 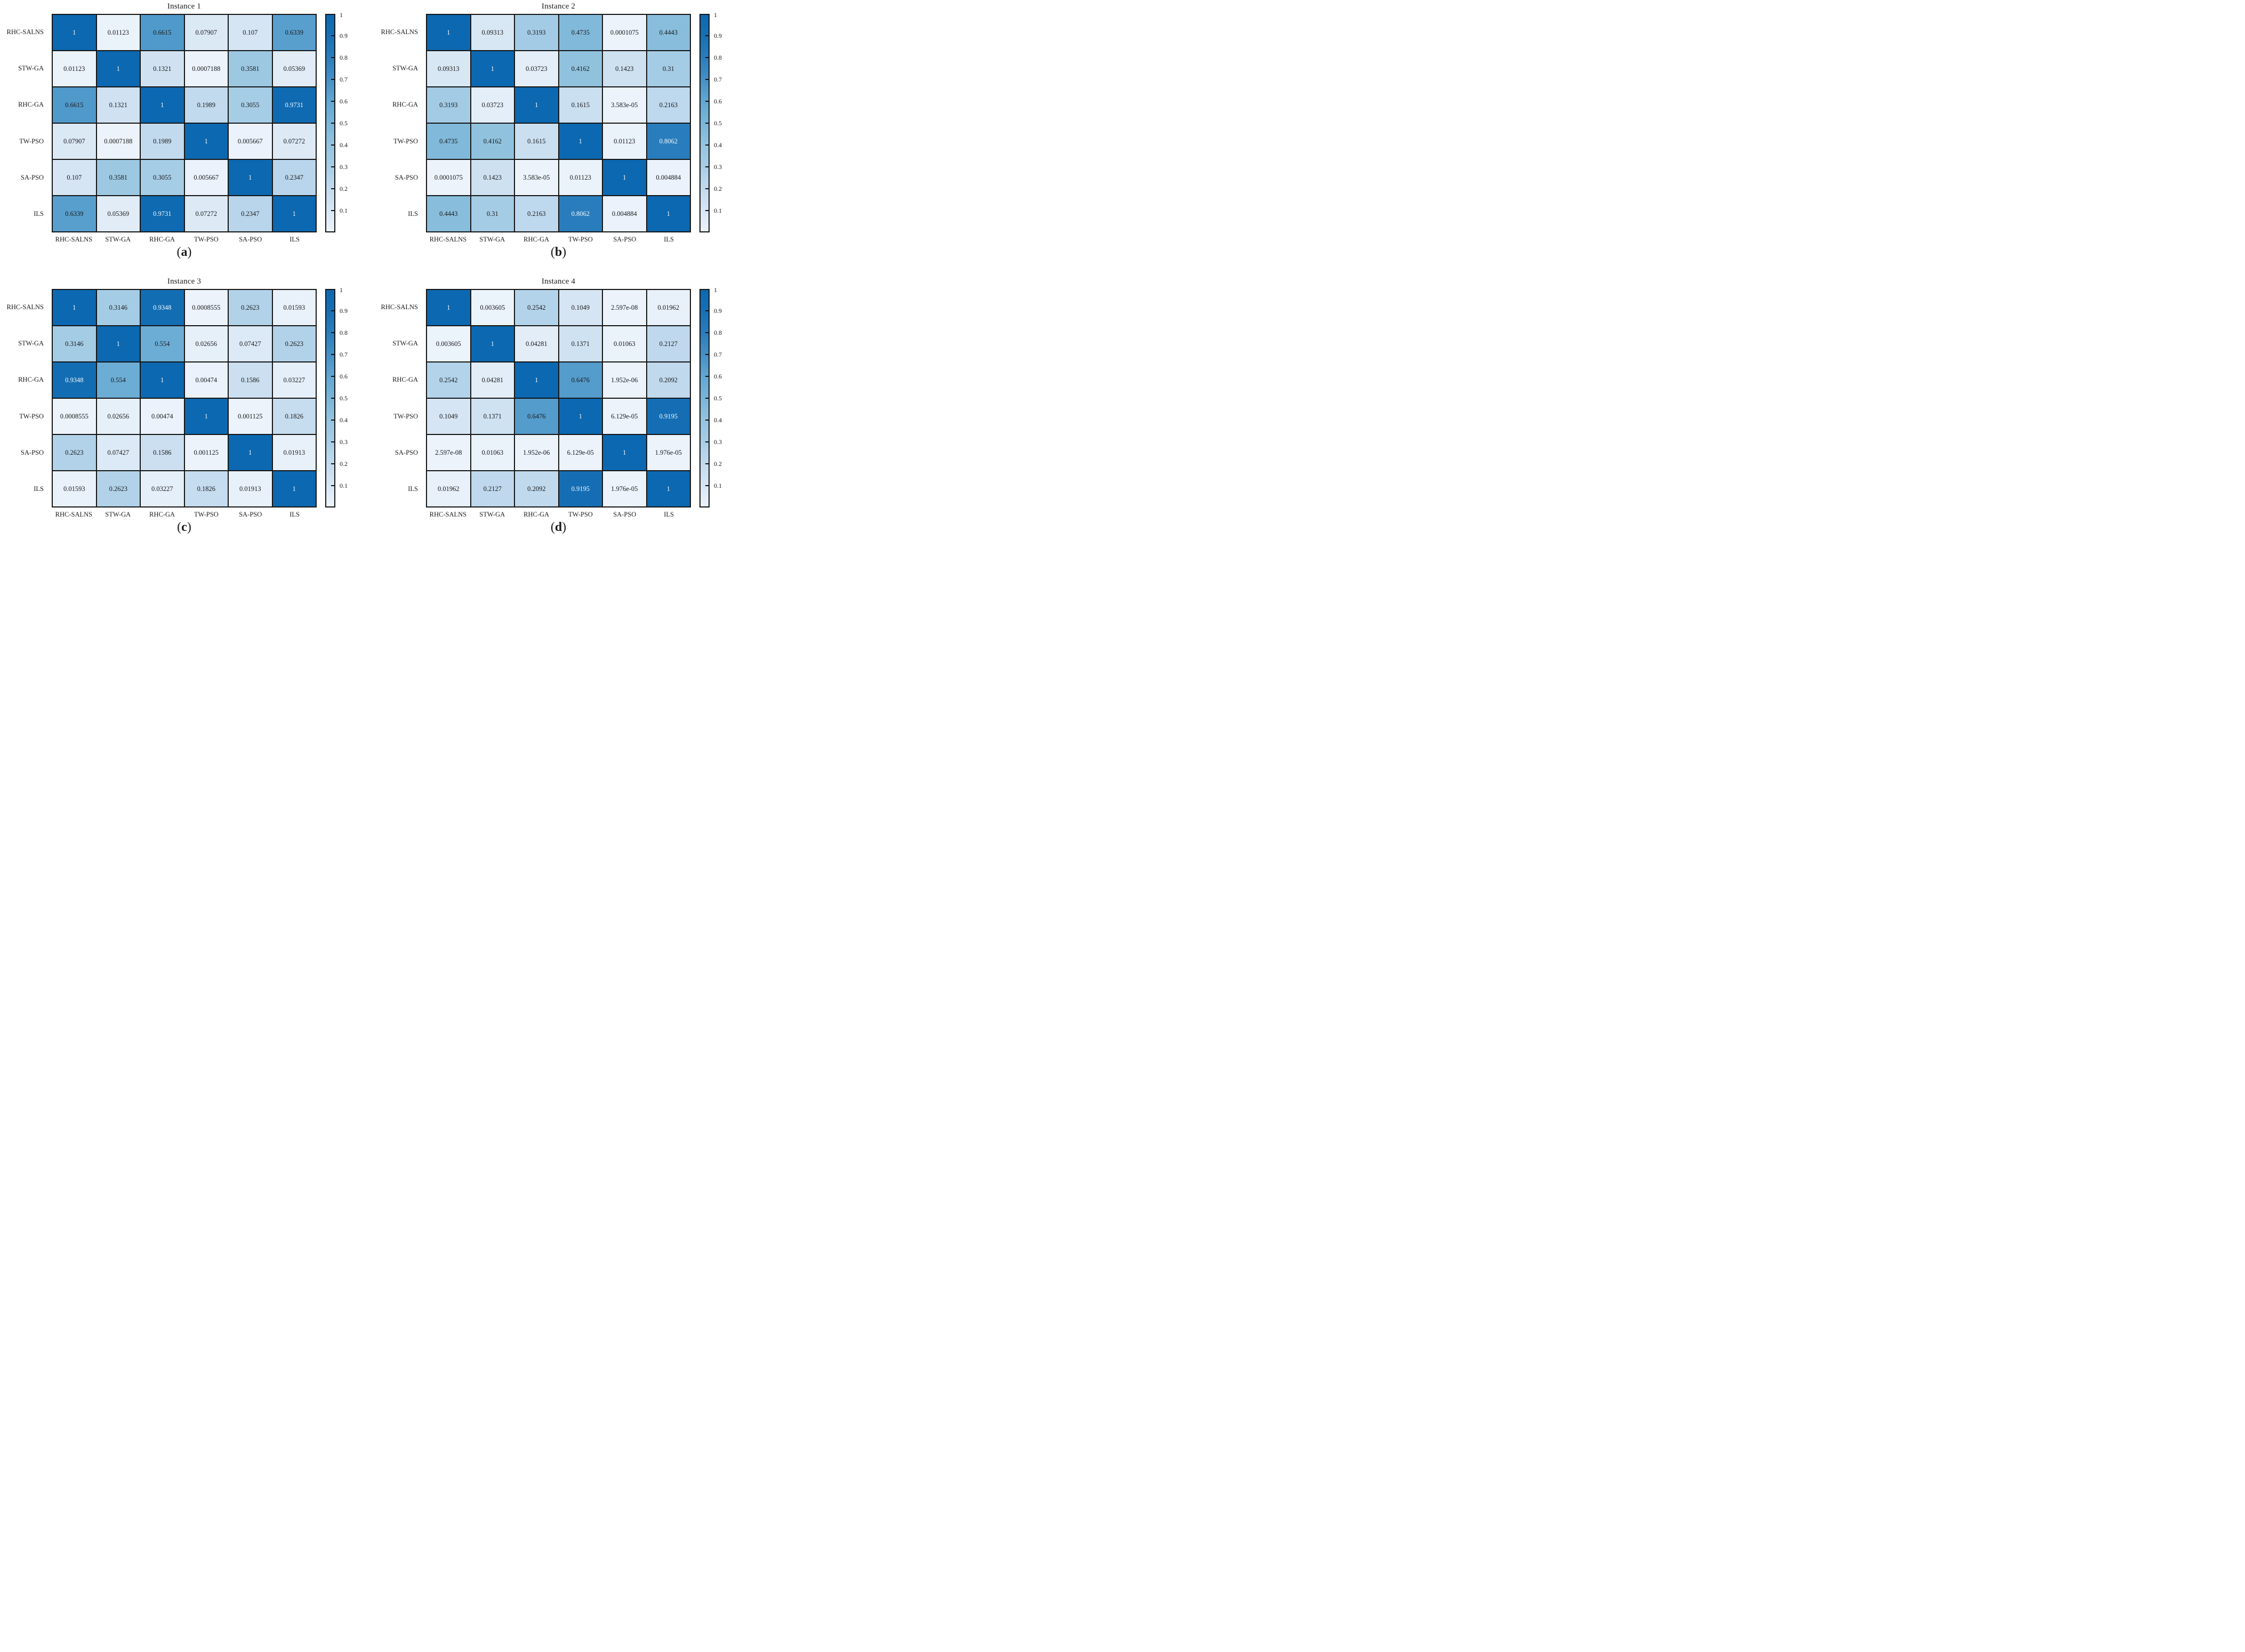 What do you see at coordinates (580, 177) in the screenshot?
I see `heatmap-cell: 0.01123` at bounding box center [580, 177].